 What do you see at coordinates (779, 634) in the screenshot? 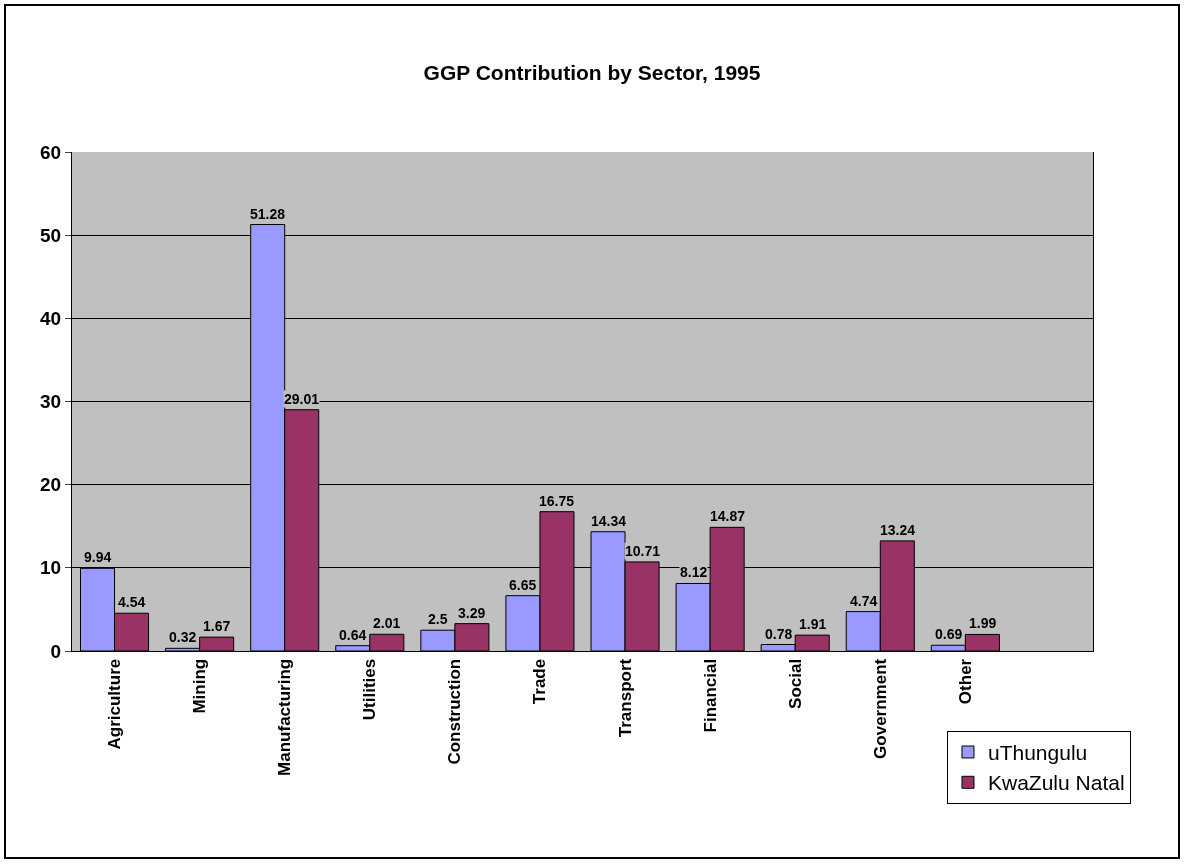
I see `data-label: 0.78` at bounding box center [779, 634].